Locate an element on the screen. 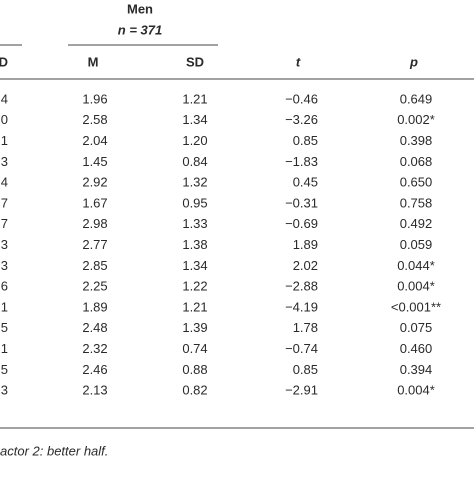 The height and width of the screenshot is (479, 474). cell: 1.22 is located at coordinates (194, 286).